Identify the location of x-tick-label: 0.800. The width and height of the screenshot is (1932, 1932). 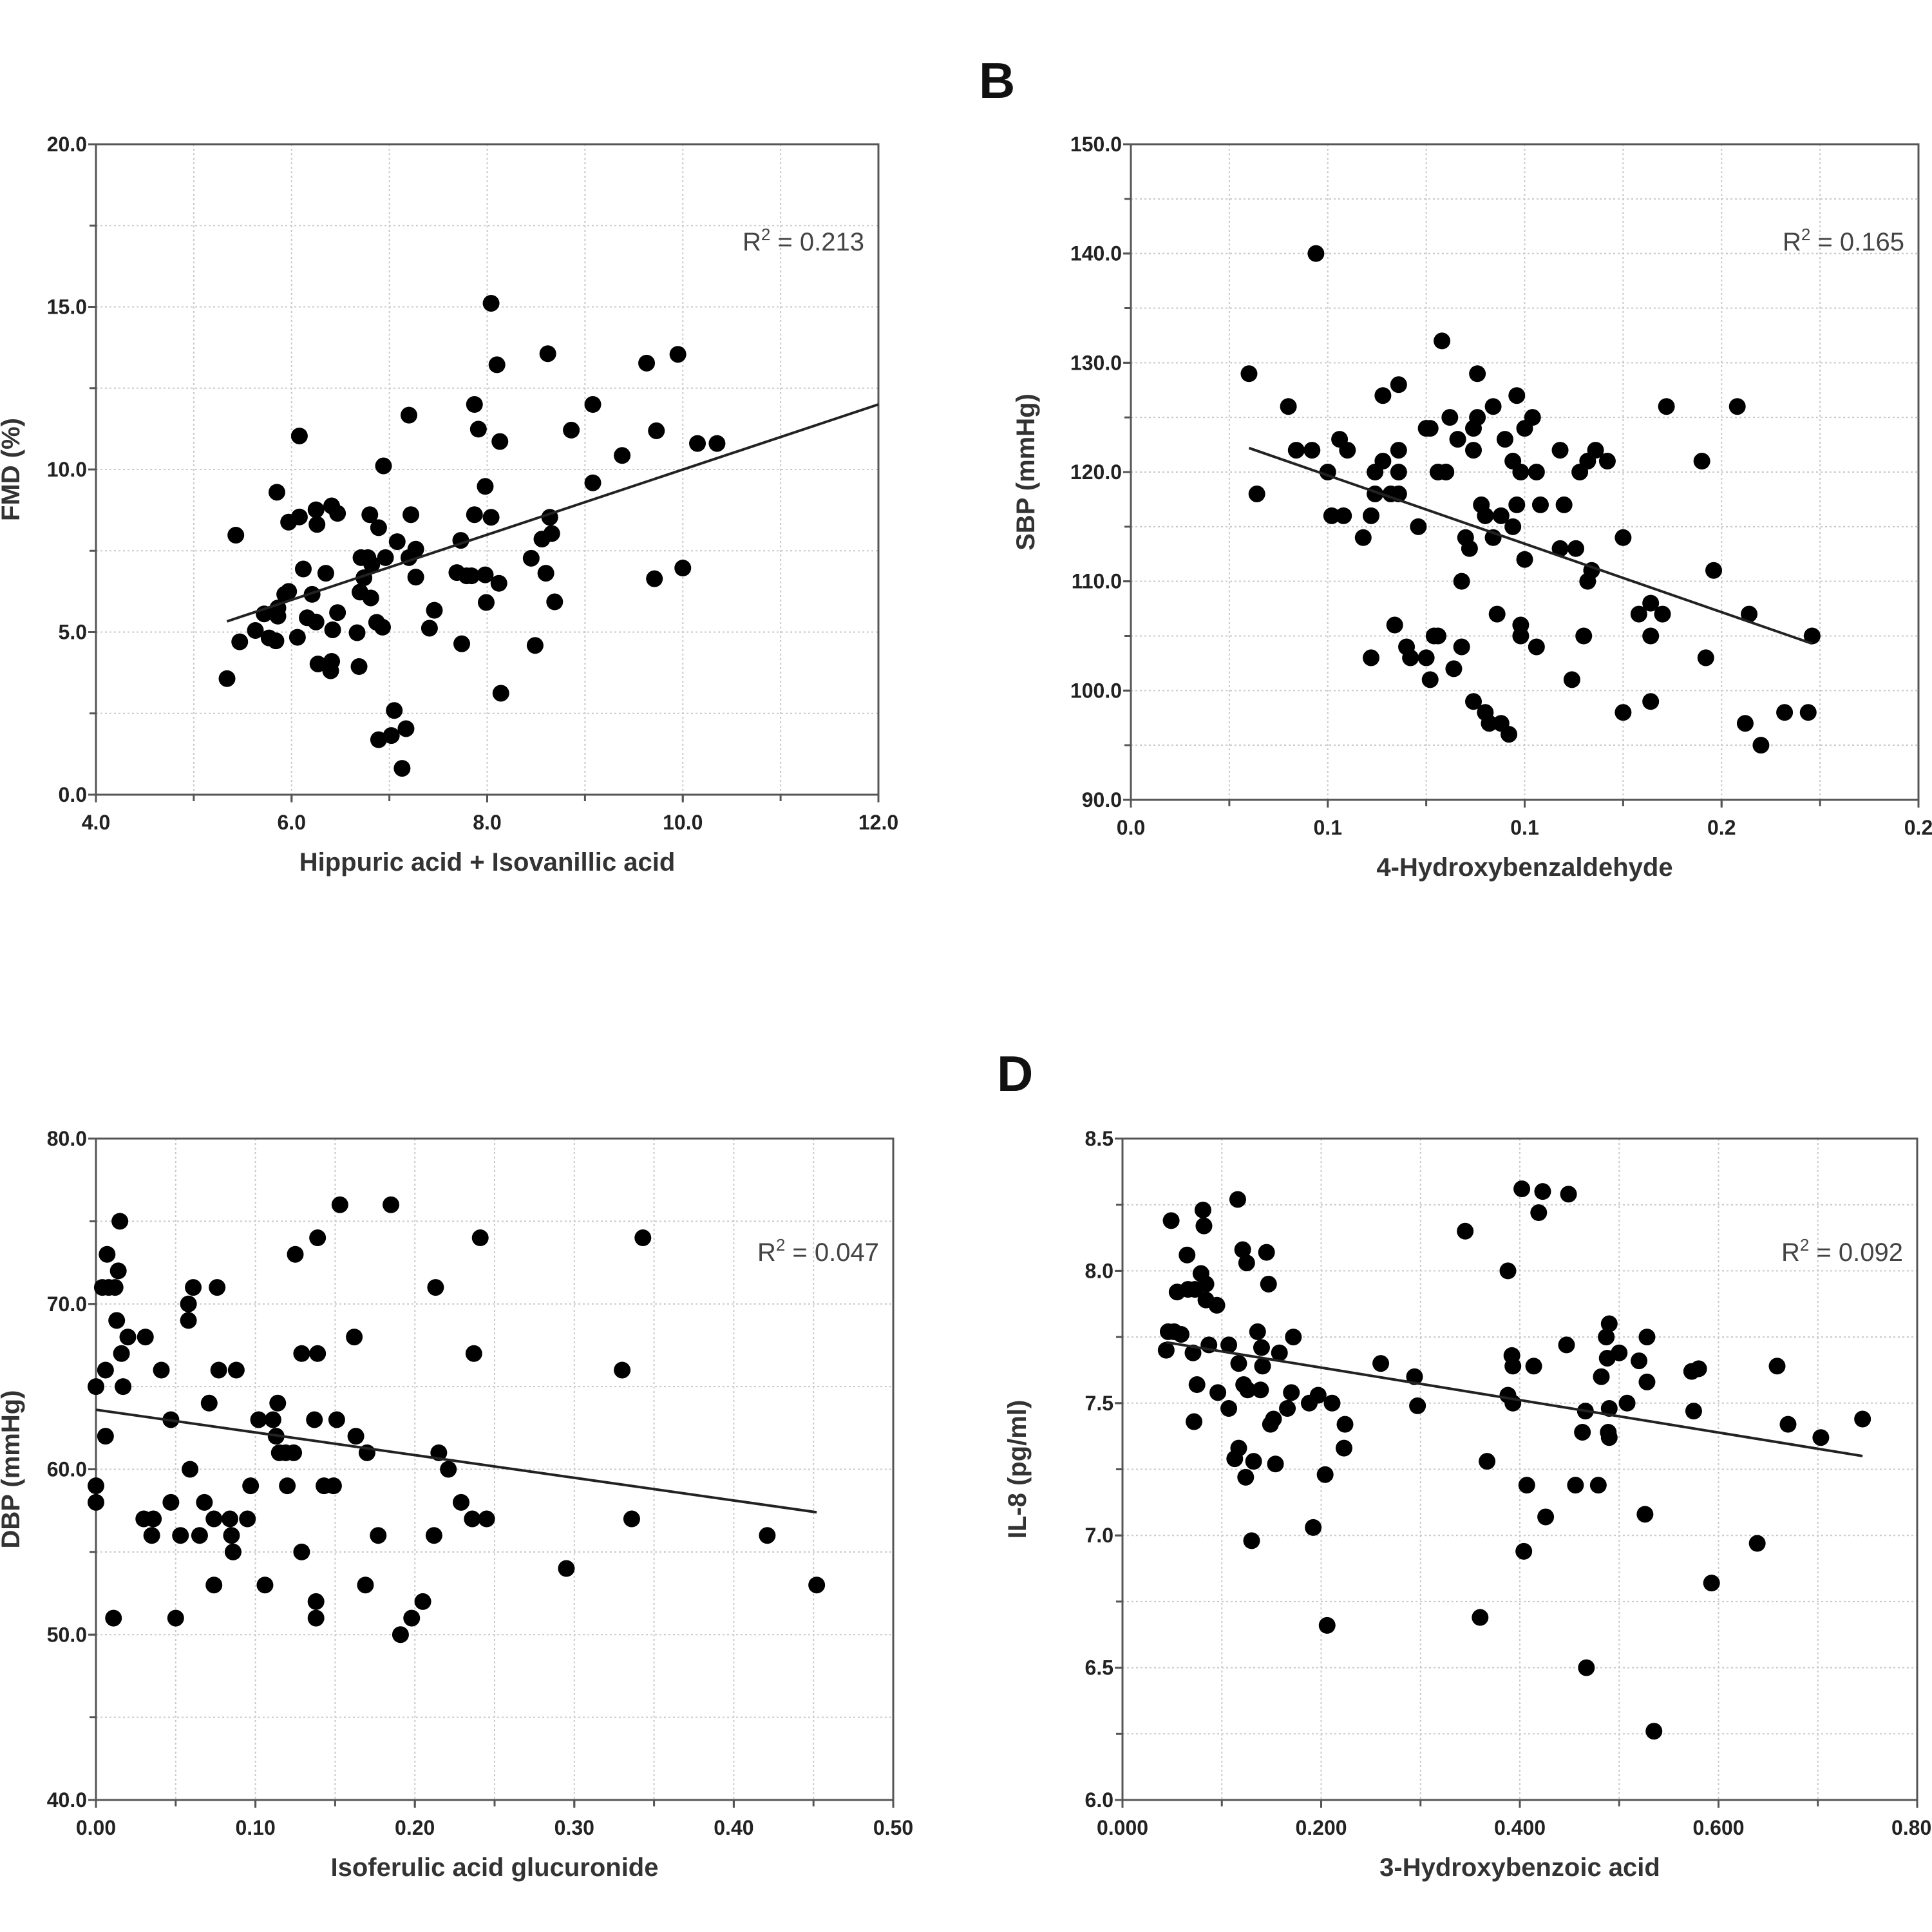
(1911, 1828).